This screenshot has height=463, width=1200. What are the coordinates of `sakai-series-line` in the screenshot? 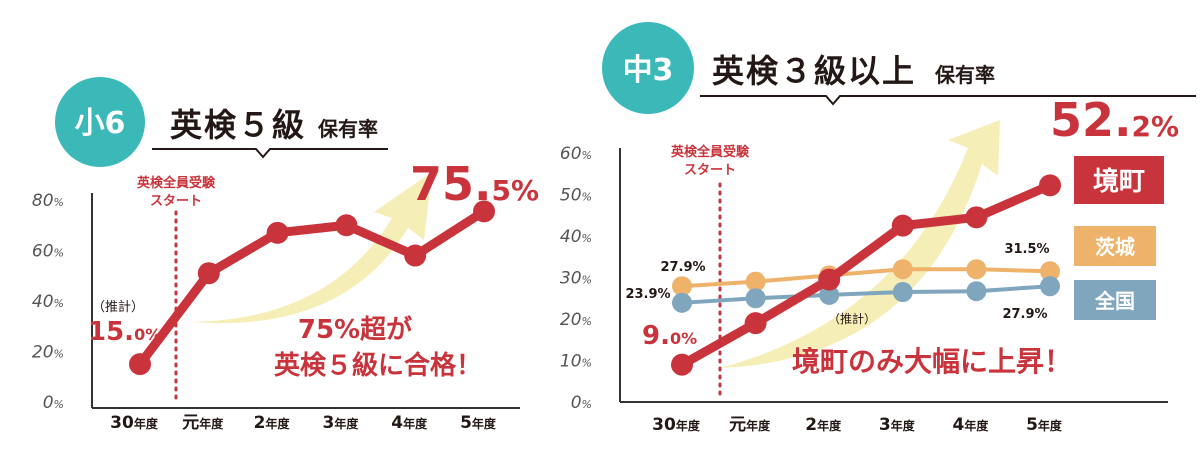 It's located at (866, 275).